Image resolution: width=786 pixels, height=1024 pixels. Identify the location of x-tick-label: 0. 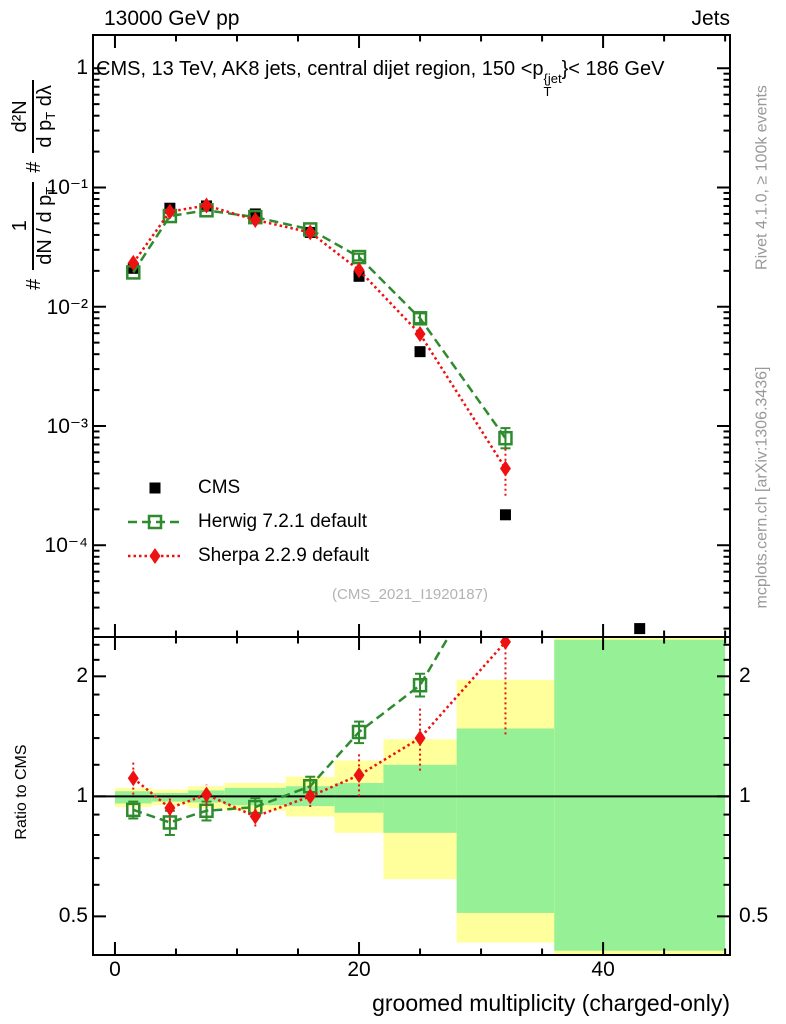
(115, 969).